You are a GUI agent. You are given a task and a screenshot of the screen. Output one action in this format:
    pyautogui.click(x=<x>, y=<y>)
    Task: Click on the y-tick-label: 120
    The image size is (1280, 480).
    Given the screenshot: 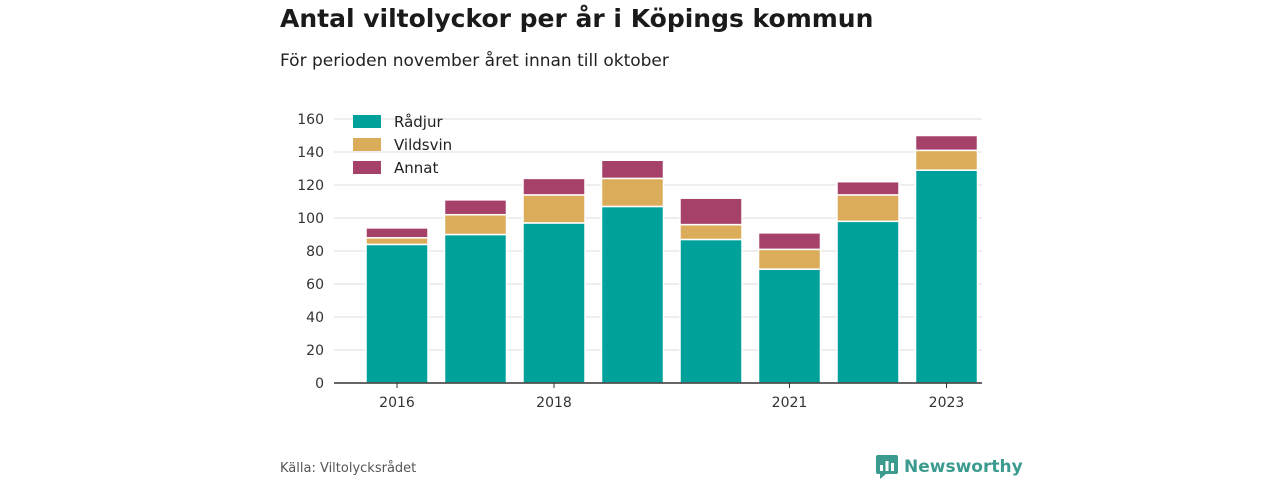 What is the action you would take?
    pyautogui.click(x=310, y=186)
    